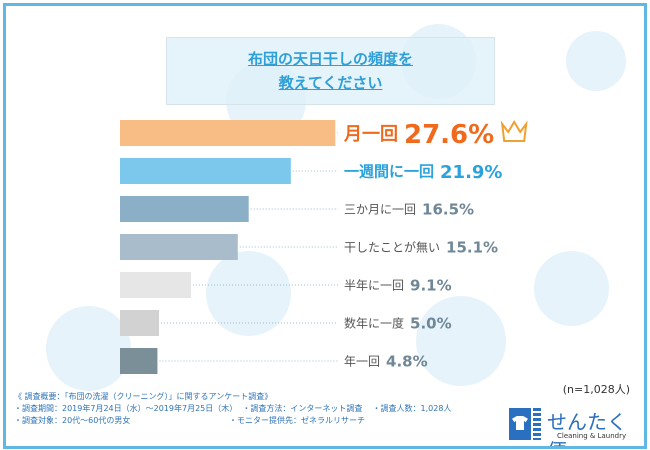 The image size is (650, 450). What do you see at coordinates (389, 172) in the screenshot?
I see `category-label: 一週間に一回` at bounding box center [389, 172].